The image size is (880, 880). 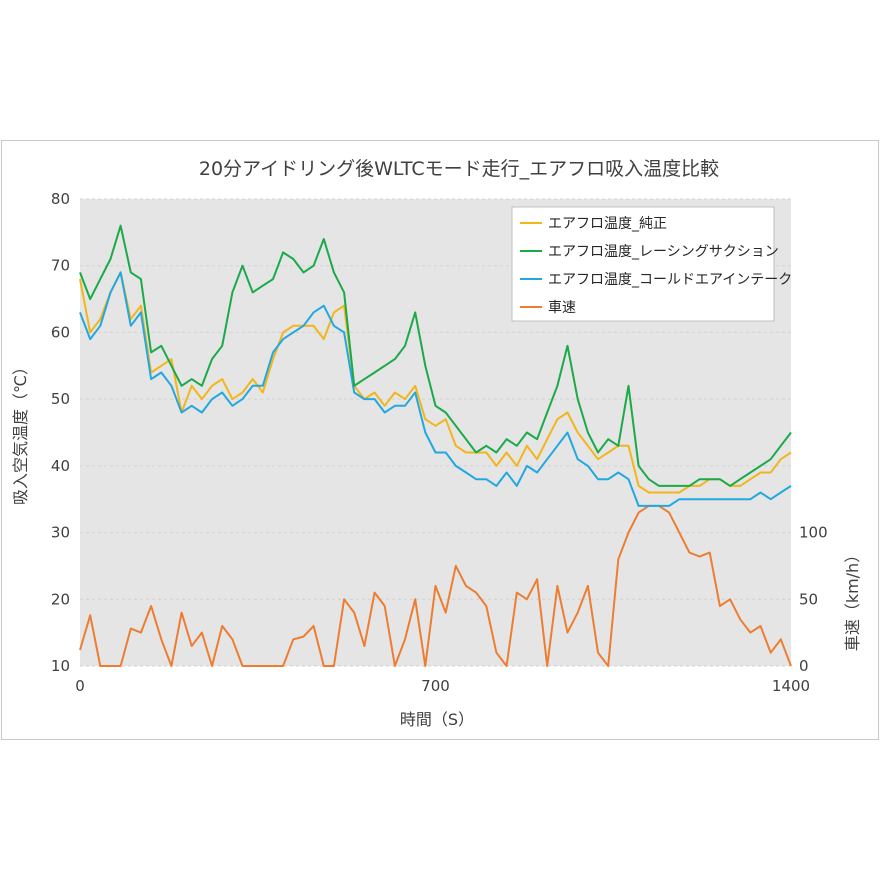 I want to click on chart-title: 20分アイドリング後WLTCモード走行_エアフロ吸入温度比較, so click(x=459, y=169).